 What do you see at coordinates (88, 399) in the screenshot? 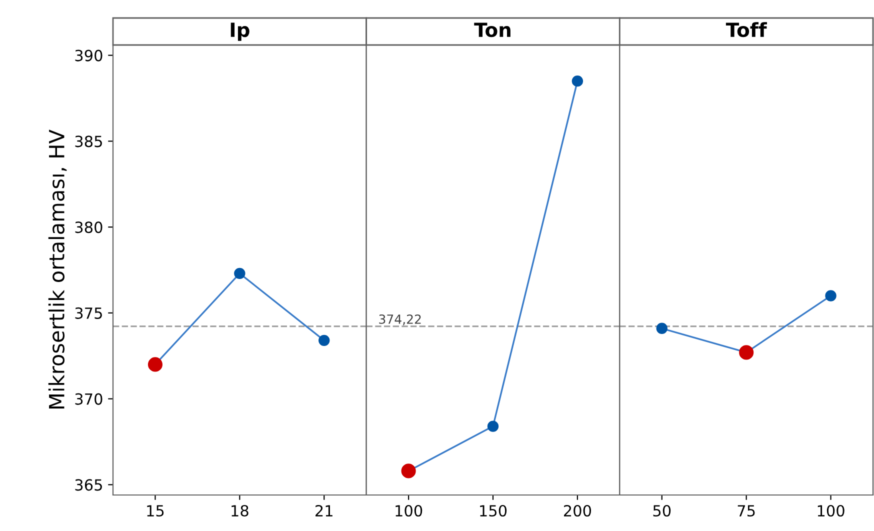
I see `y-tick-label: 370` at bounding box center [88, 399].